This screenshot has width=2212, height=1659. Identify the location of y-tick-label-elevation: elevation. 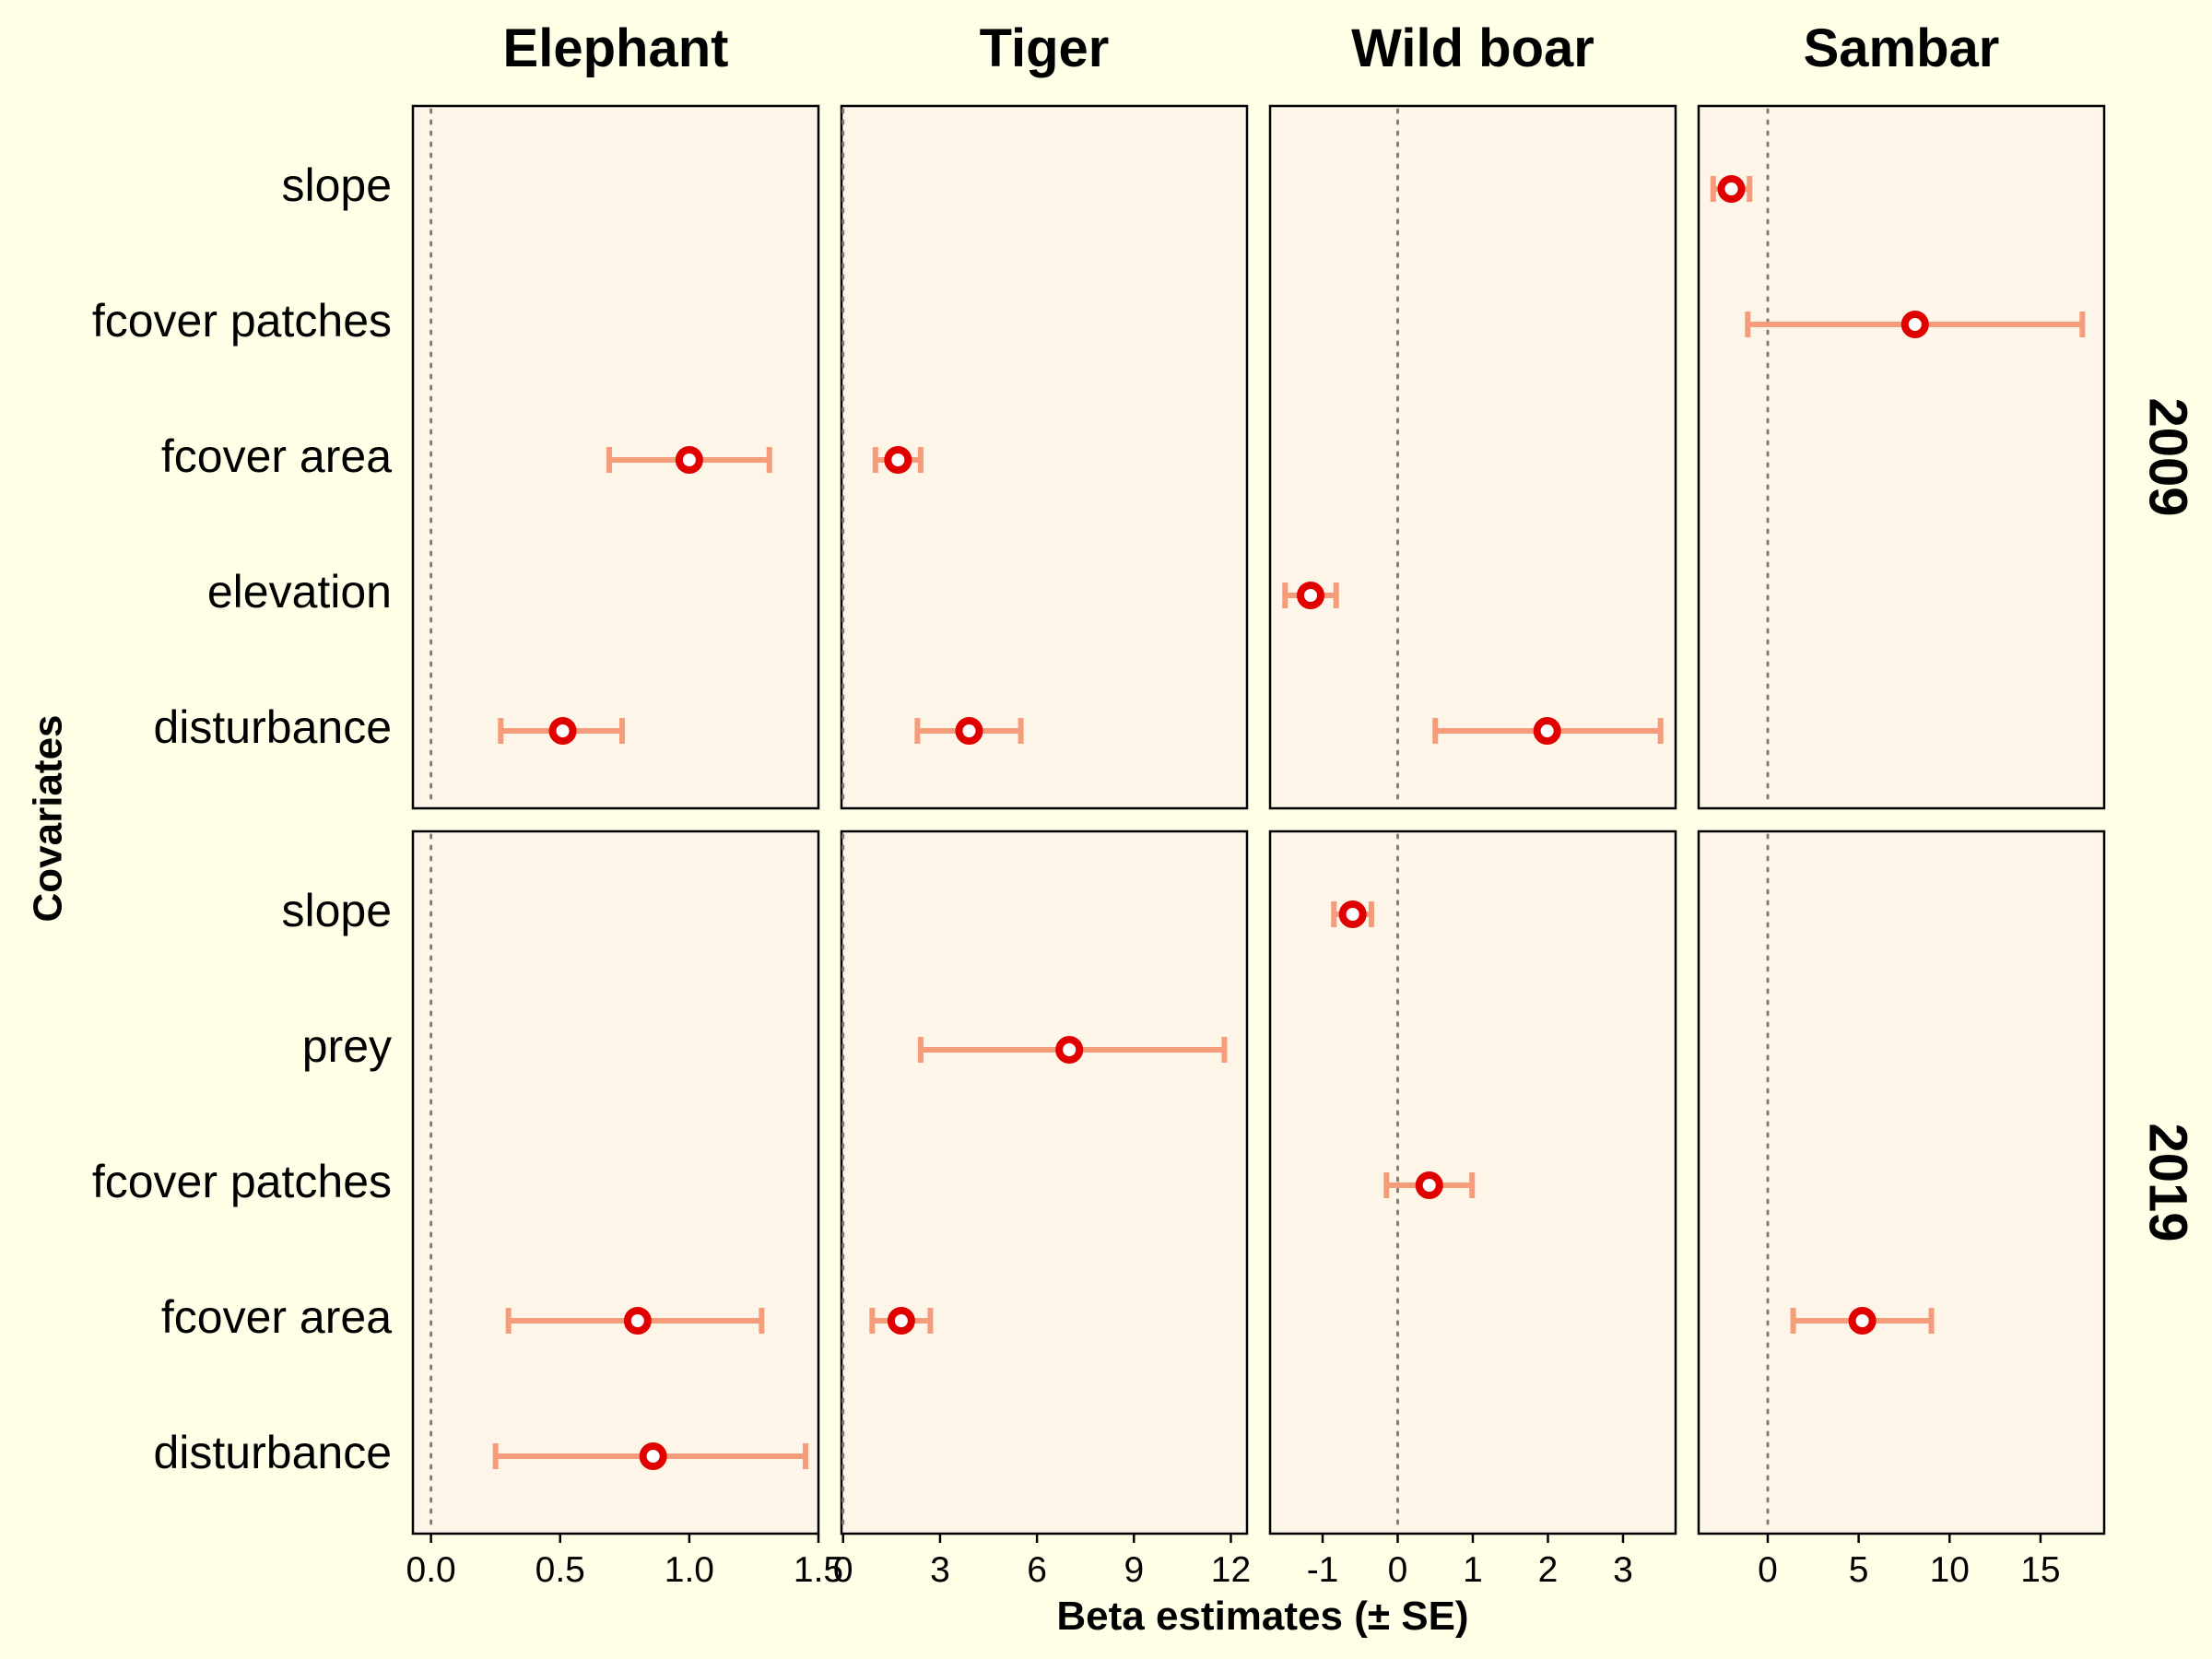
(299, 592).